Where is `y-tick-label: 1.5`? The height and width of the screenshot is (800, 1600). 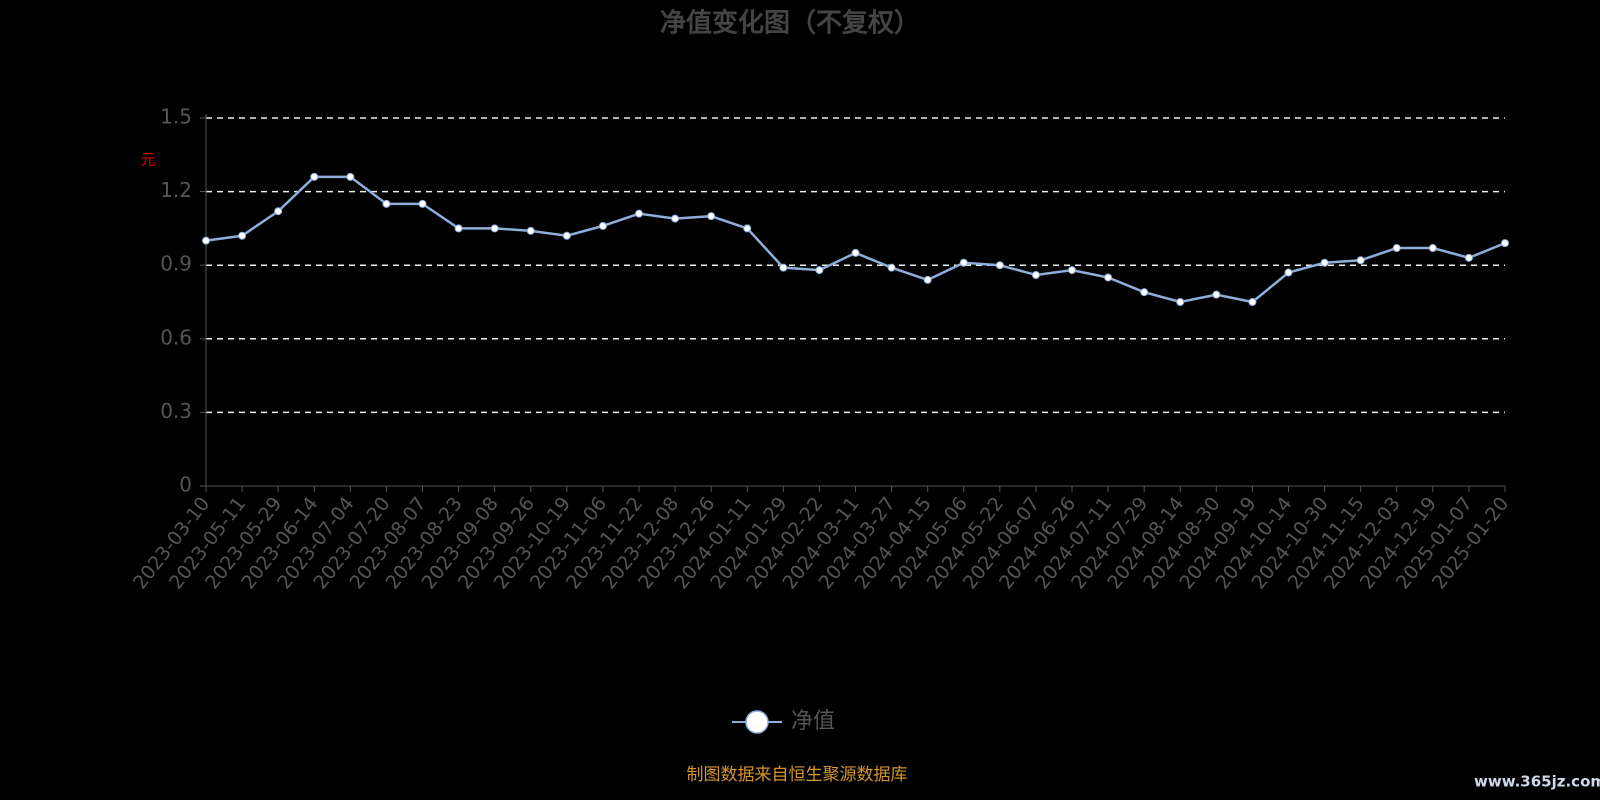
y-tick-label: 1.5 is located at coordinates (176, 117).